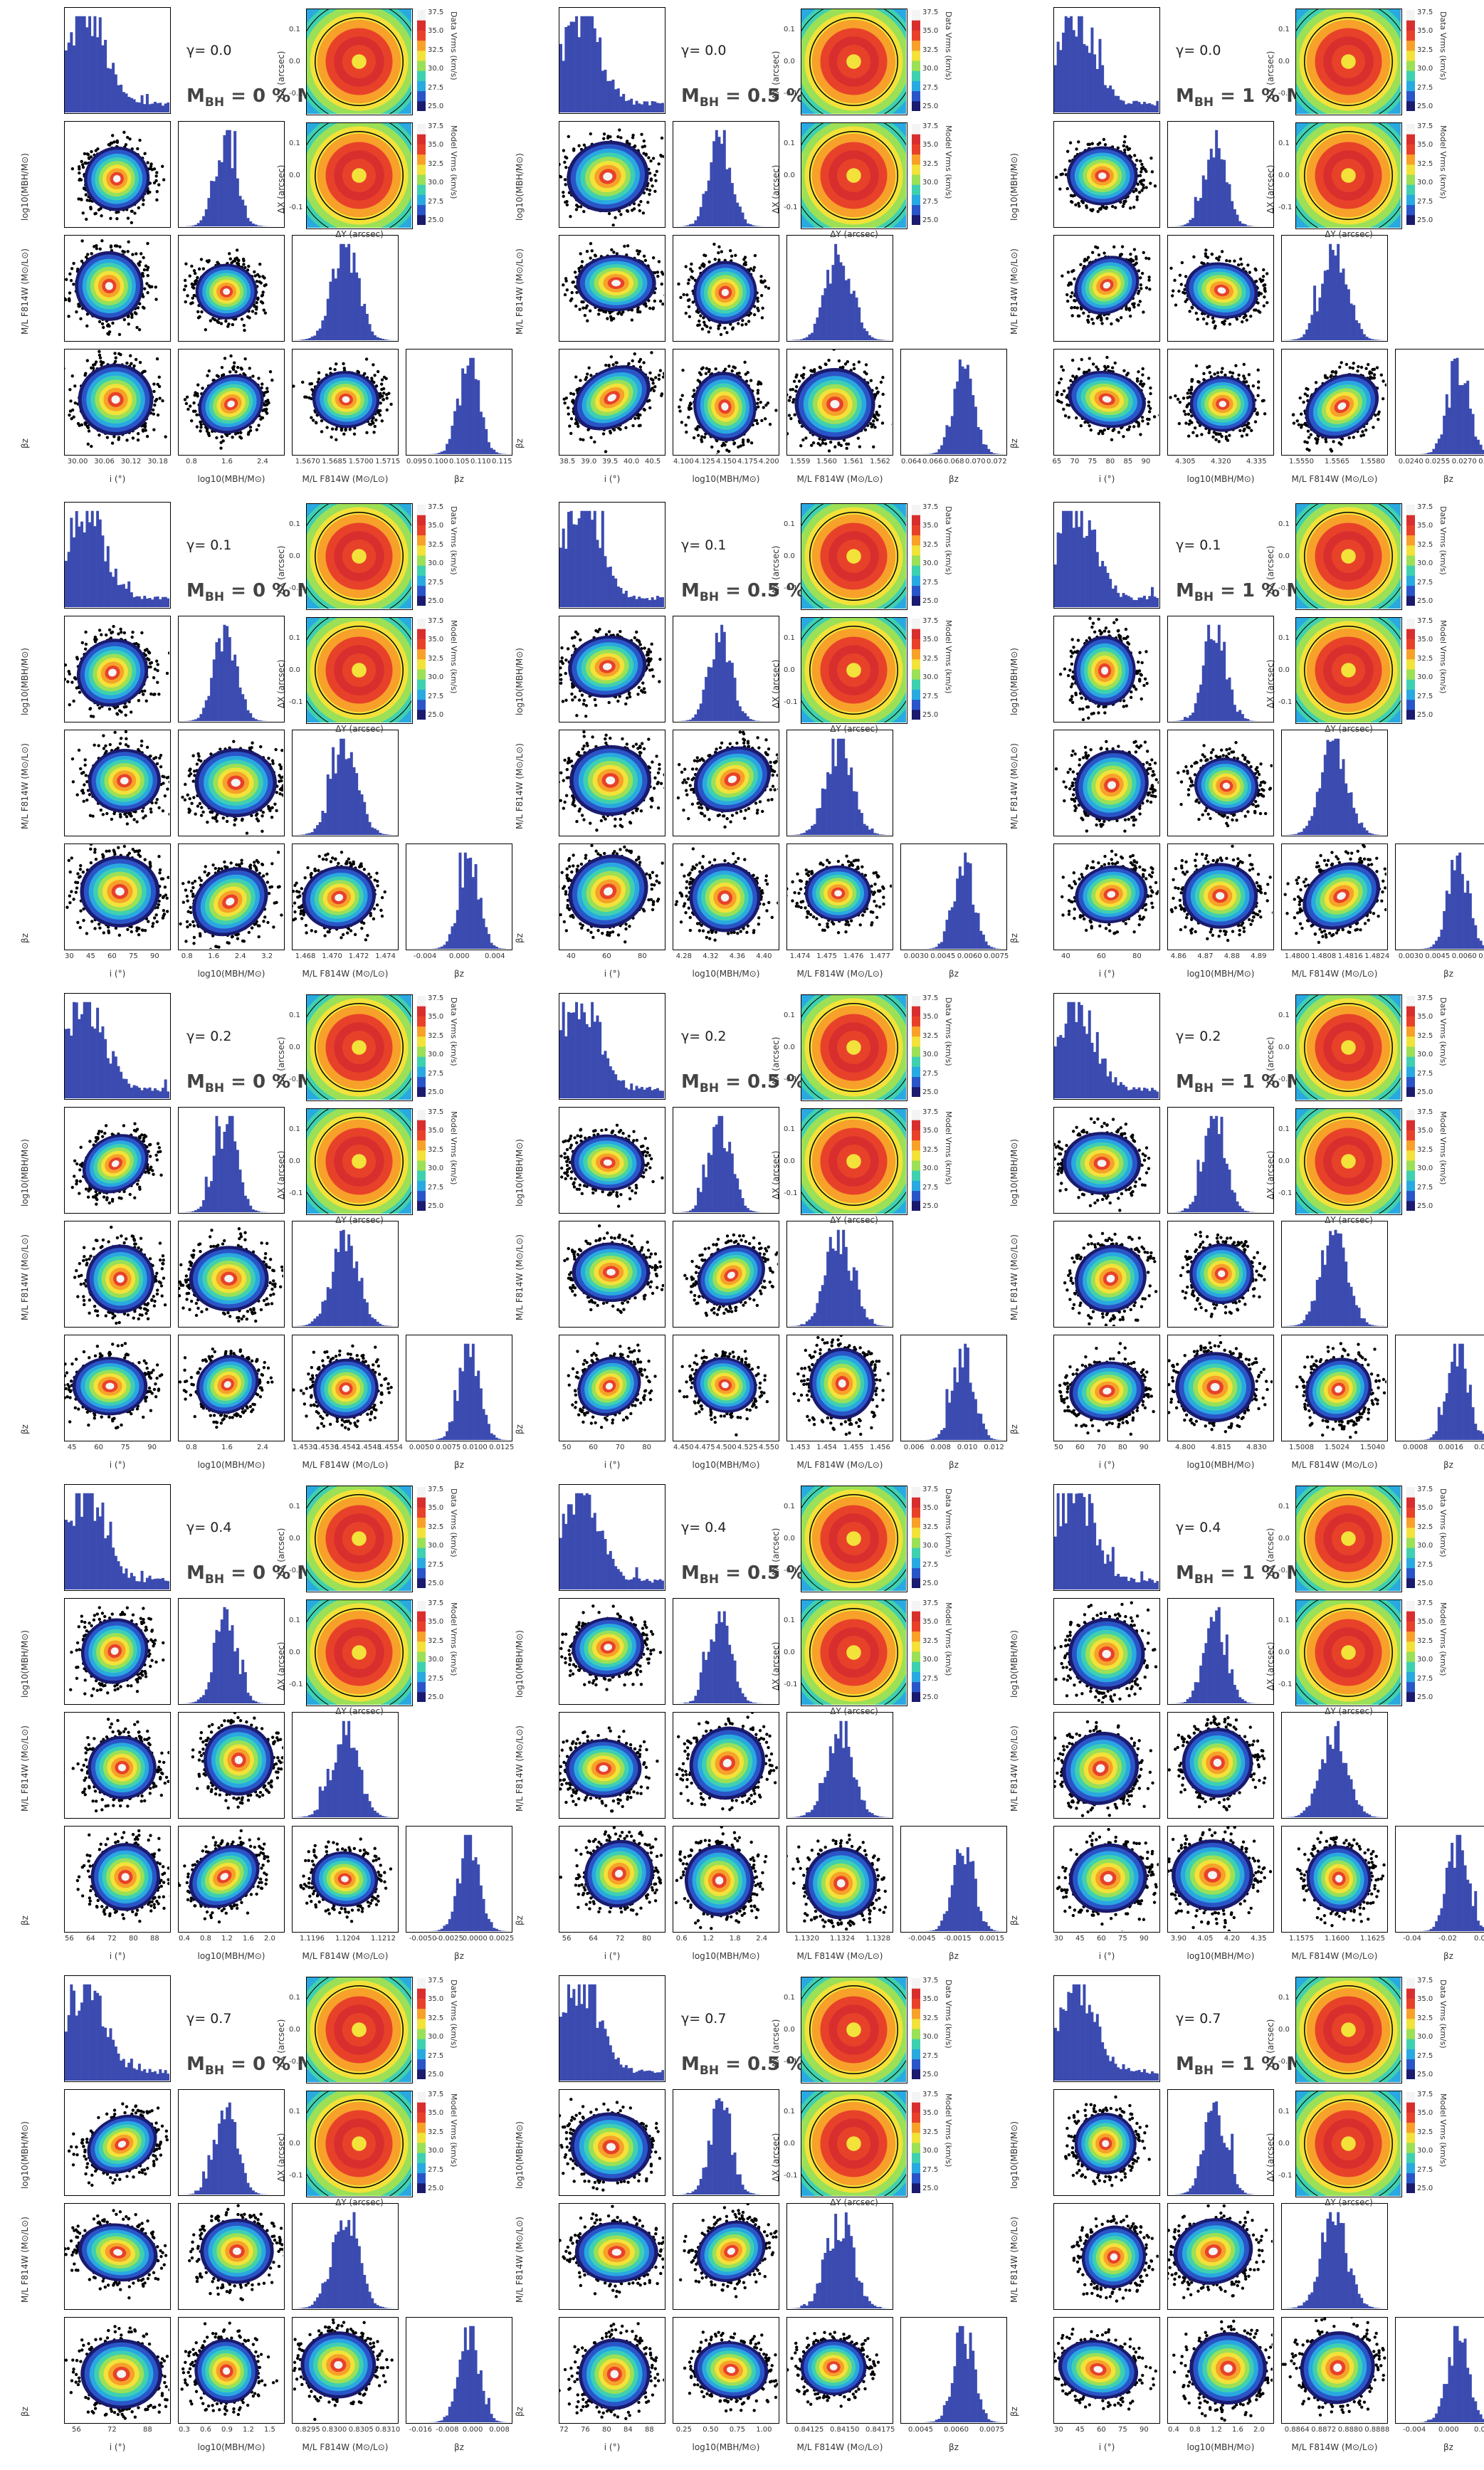  I want to click on axis-tick-label: 85, so click(1128, 462).